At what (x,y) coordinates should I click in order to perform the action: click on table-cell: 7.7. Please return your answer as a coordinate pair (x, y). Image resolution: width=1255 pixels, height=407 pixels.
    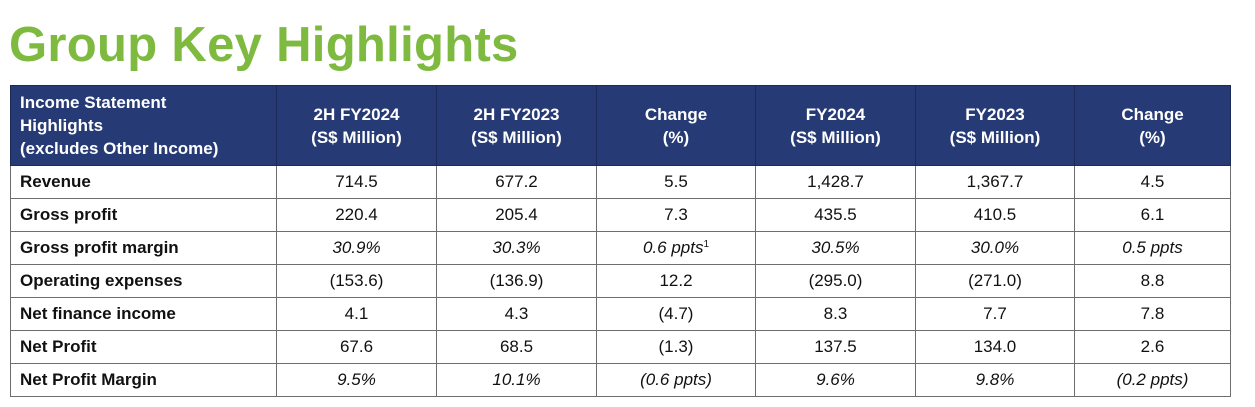
    Looking at the image, I should click on (995, 314).